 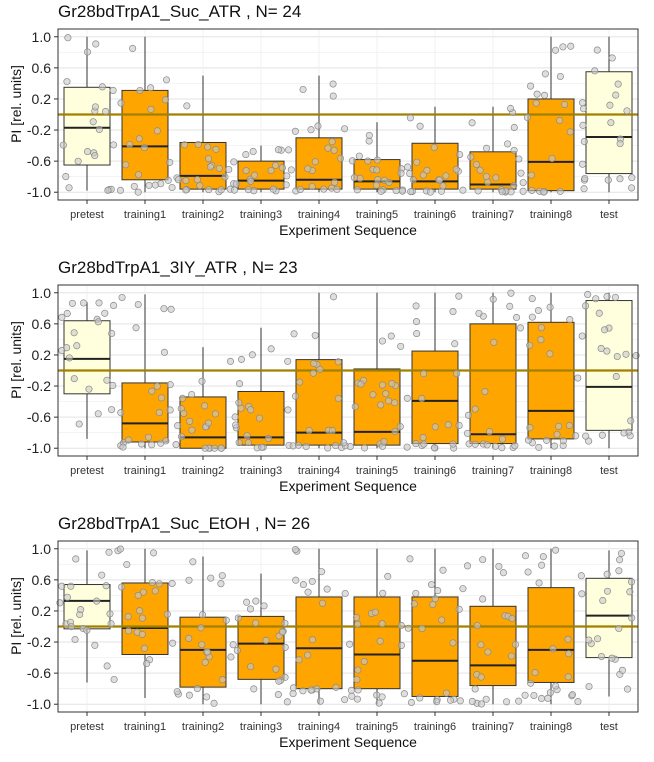 What do you see at coordinates (180, 11) in the screenshot?
I see `chart-title: Gr28bdTrpA1_Suc_ATR , N= 24` at bounding box center [180, 11].